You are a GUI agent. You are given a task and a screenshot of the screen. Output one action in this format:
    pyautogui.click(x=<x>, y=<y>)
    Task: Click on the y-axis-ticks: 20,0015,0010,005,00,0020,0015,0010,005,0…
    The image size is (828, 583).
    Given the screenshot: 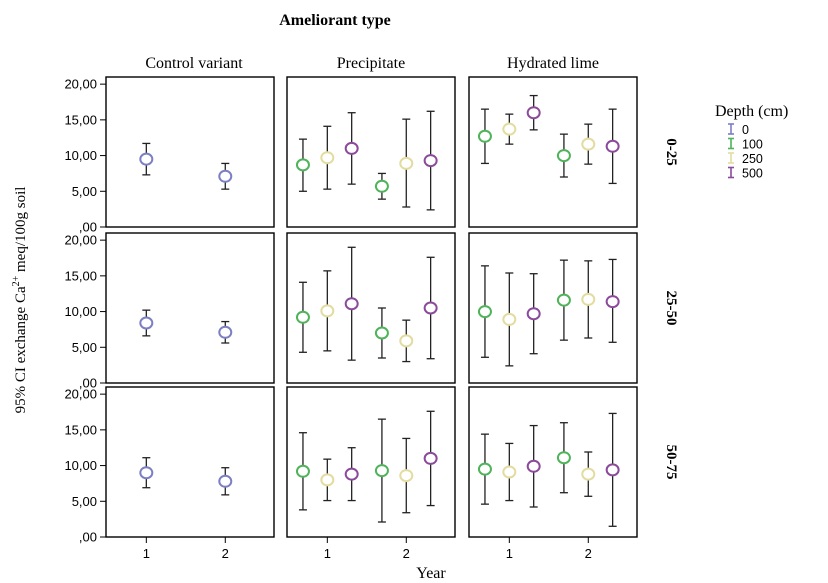 What is the action you would take?
    pyautogui.click(x=85, y=311)
    